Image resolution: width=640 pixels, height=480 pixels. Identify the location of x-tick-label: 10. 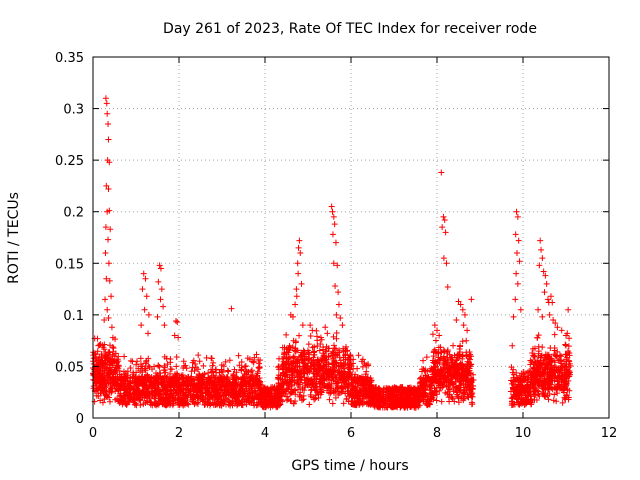
(523, 433).